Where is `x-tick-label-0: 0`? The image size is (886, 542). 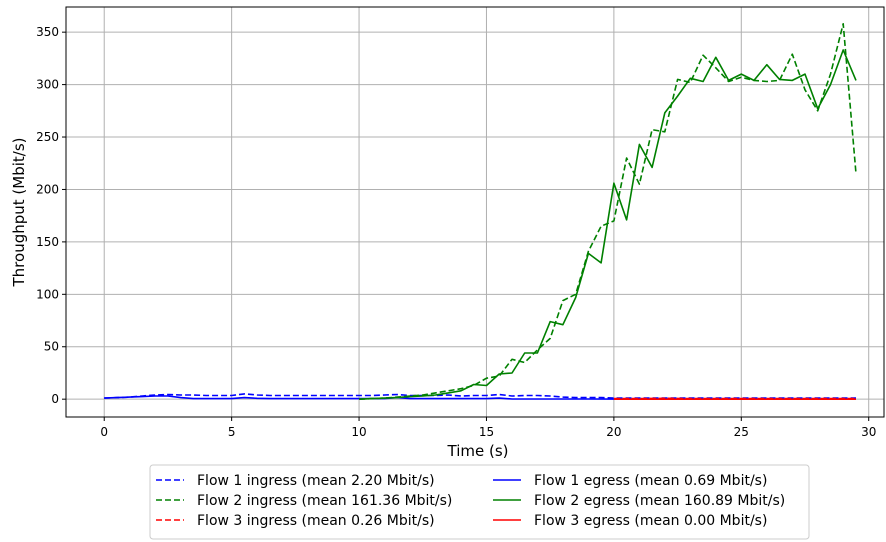 x-tick-label-0: 0 is located at coordinates (104, 432).